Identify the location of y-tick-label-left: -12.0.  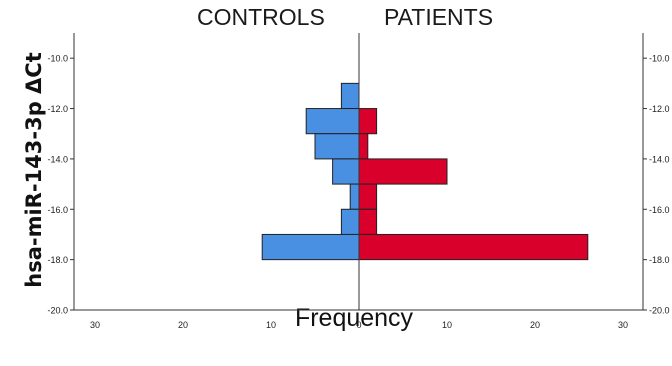
(57, 109).